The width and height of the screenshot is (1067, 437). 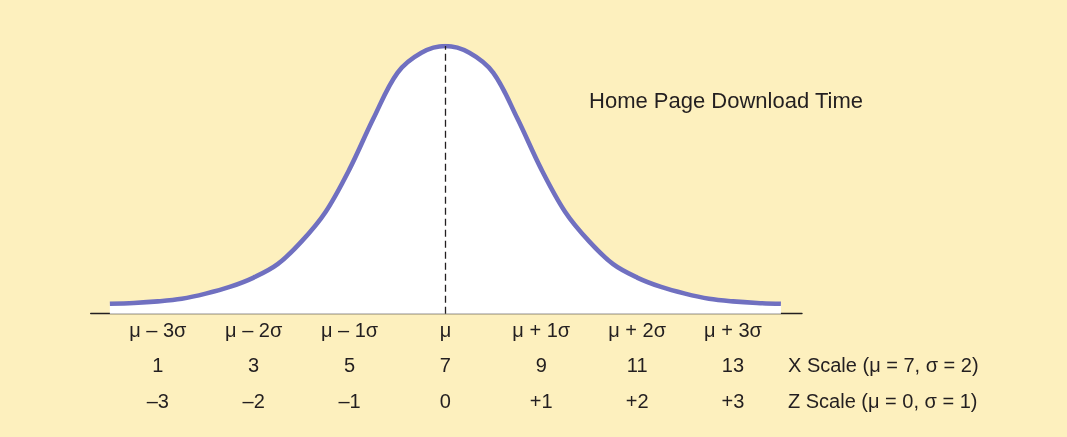 I want to click on annotation: μ + 3σ, so click(x=733, y=329).